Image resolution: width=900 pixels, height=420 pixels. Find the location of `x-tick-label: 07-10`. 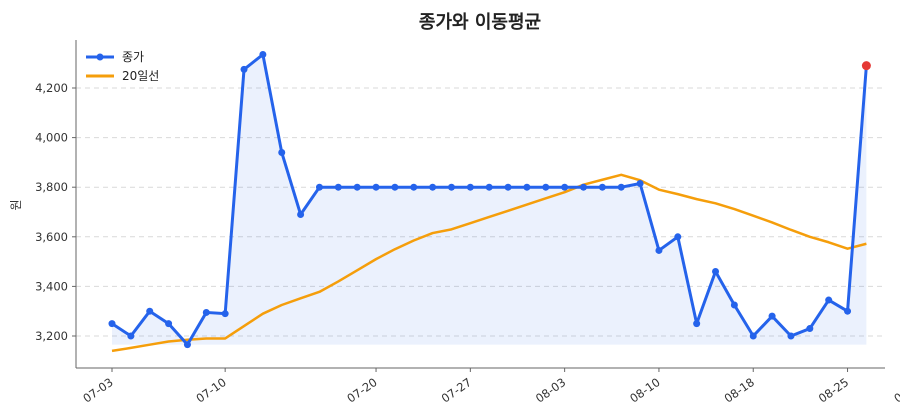

x-tick-label: 07-10 is located at coordinates (210, 390).